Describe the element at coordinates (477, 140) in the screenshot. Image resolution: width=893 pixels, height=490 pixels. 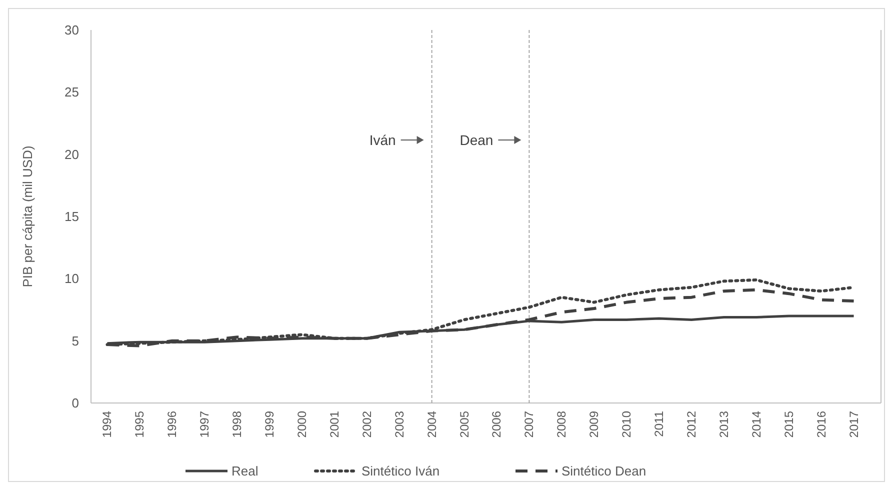
I see `ref-line-label: Dean` at that location.